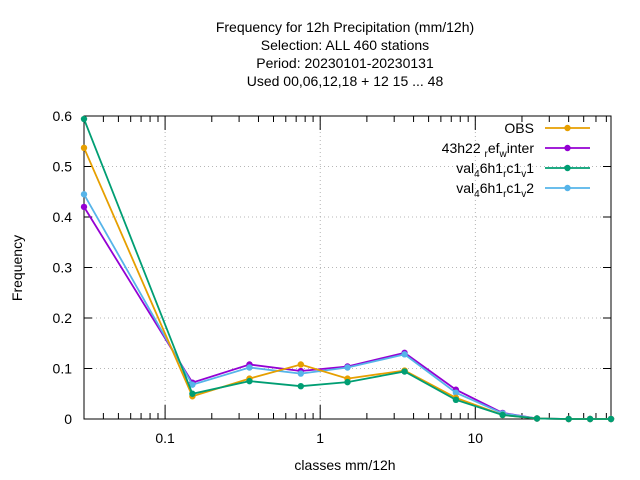  I want to click on title-line: Selection: ALL 460 stations, so click(345, 45).